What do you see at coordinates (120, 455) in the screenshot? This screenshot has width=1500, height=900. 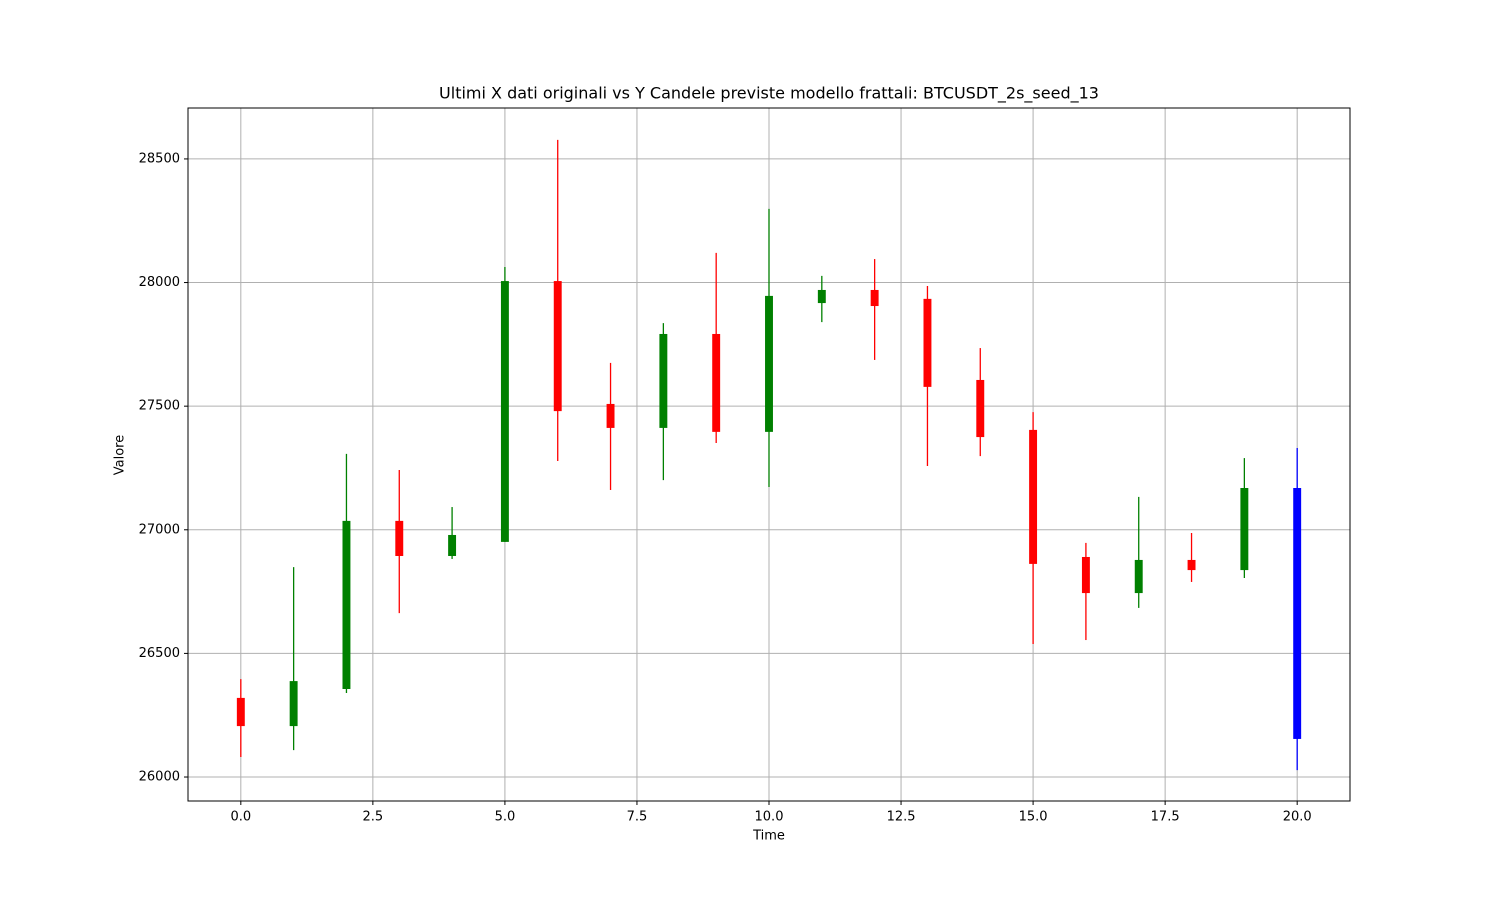 I see `y-axis-label: Valore` at bounding box center [120, 455].